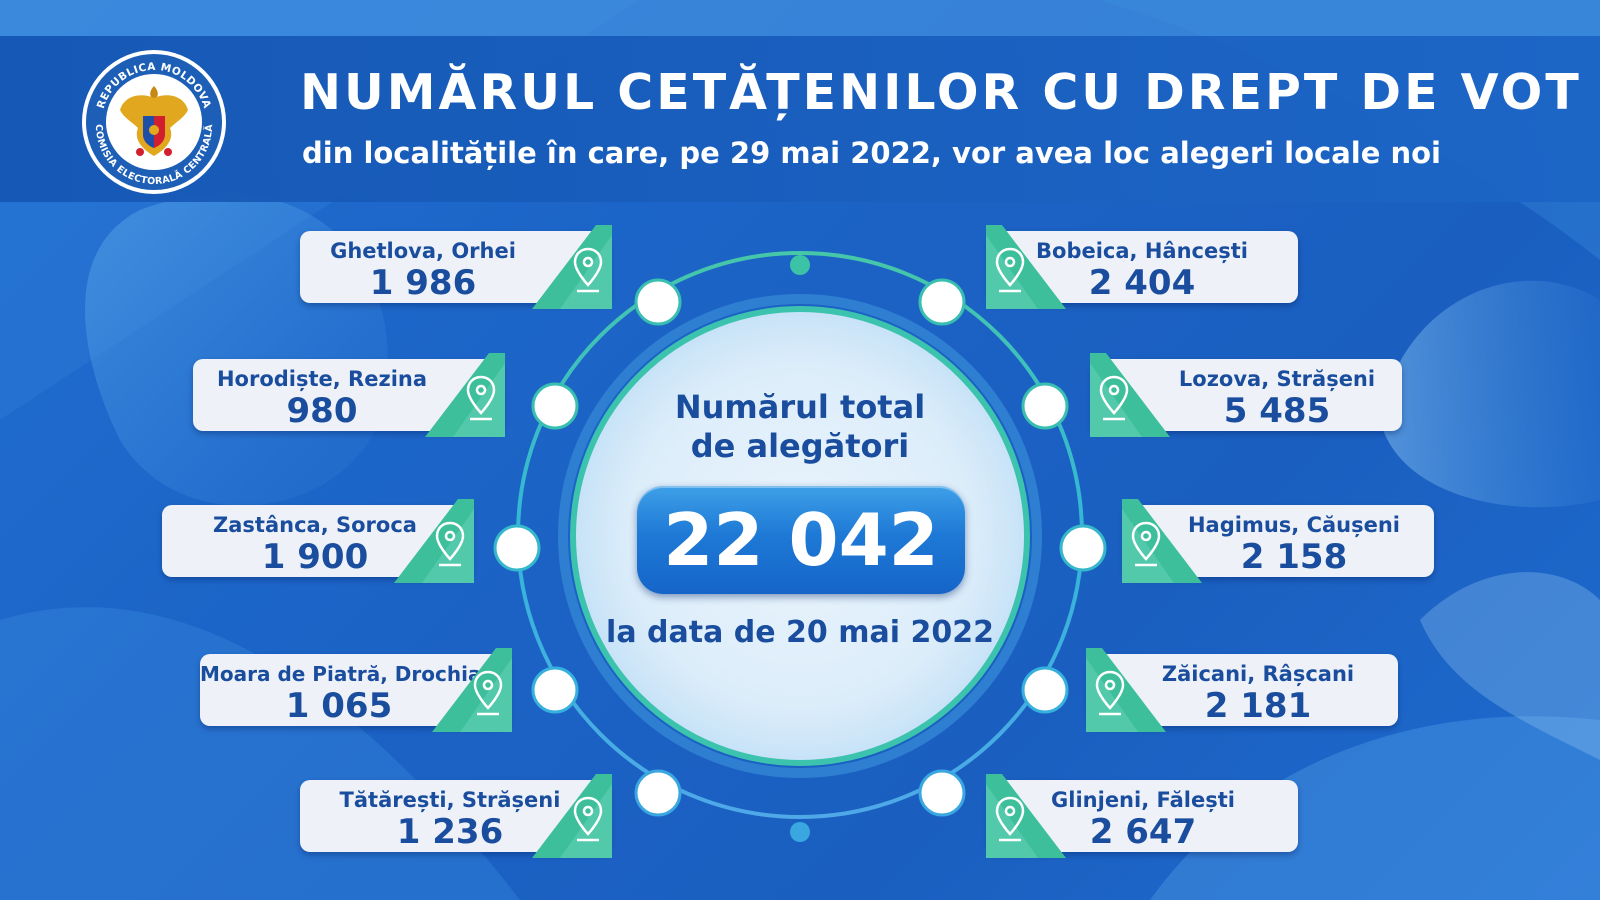  Describe the element at coordinates (423, 251) in the screenshot. I see `locality-name: Ghetlova, Orhei` at that location.